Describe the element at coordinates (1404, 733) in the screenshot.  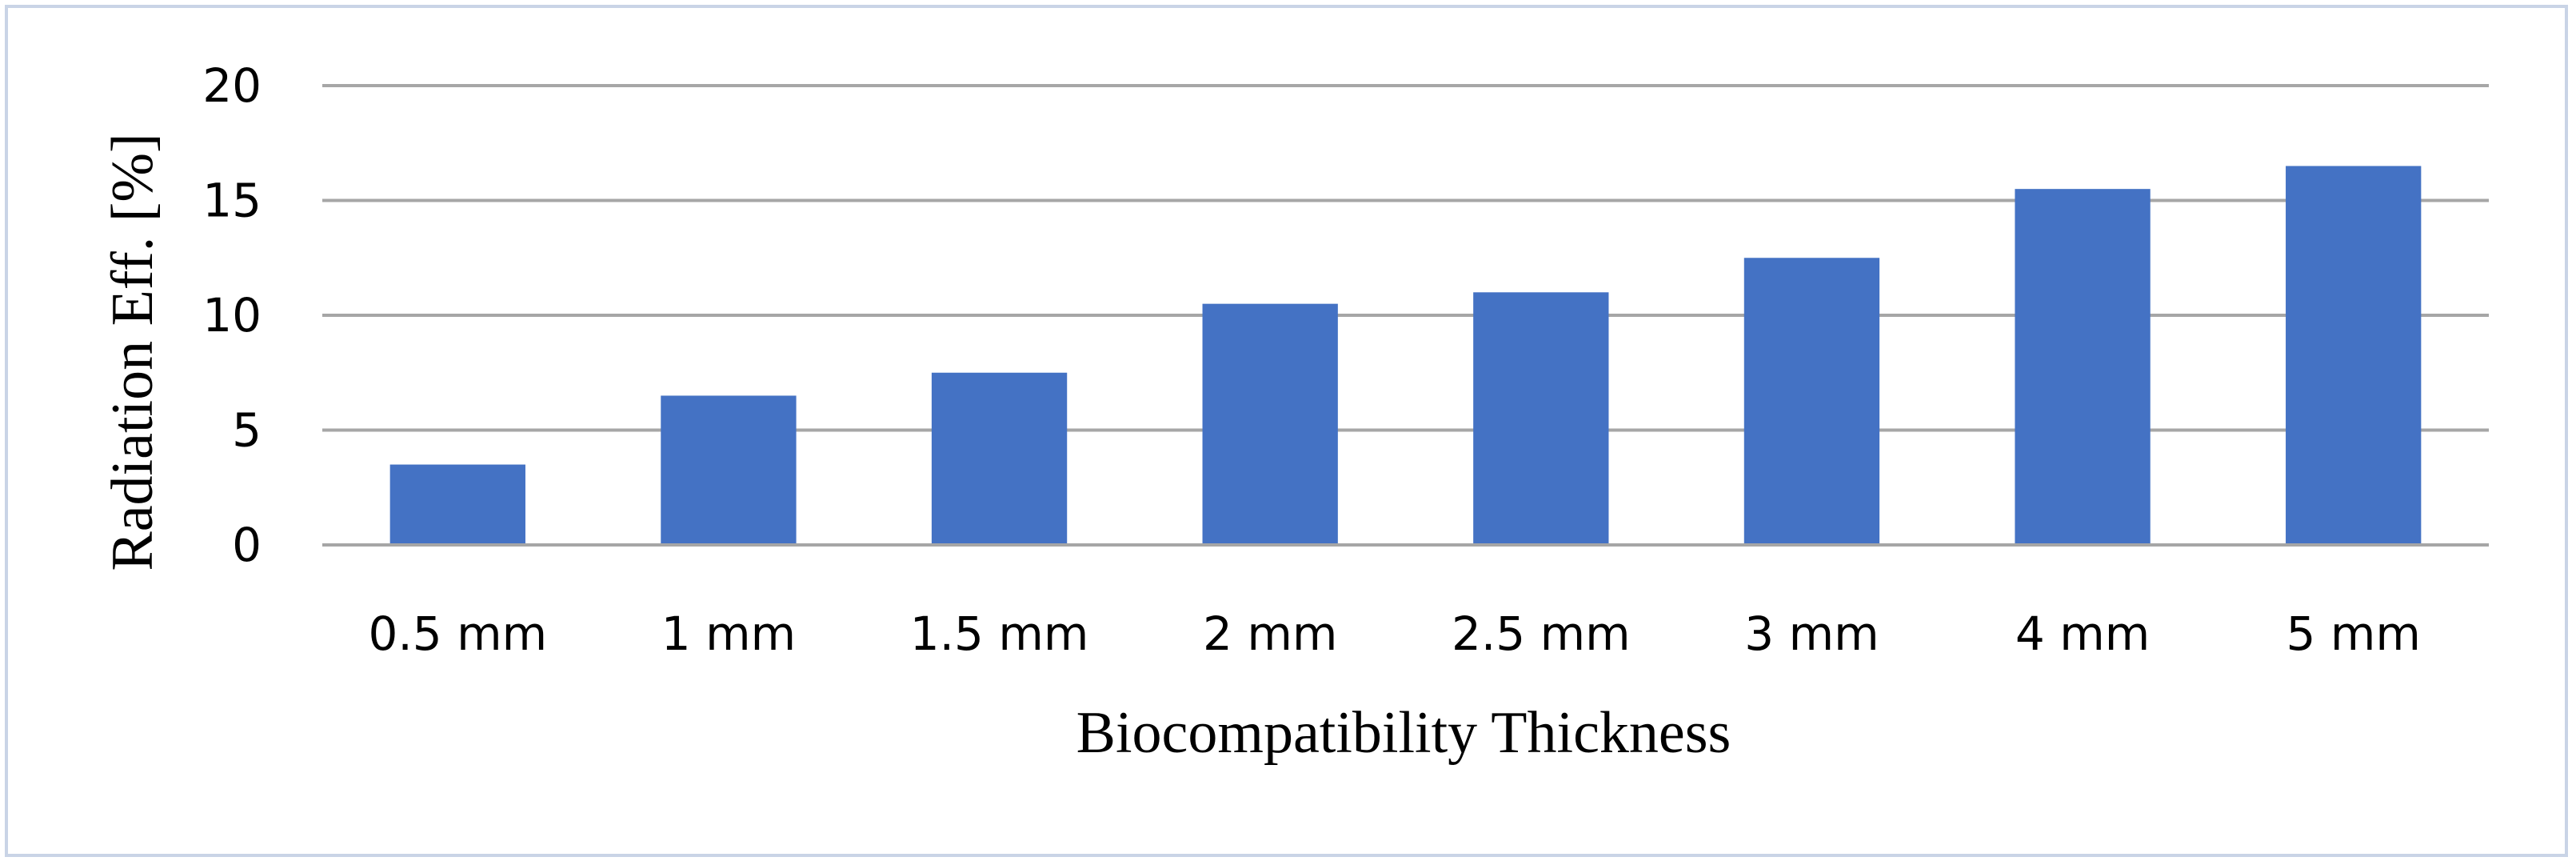
I see `x-axis-title: Biocompatibility Thickness` at that location.